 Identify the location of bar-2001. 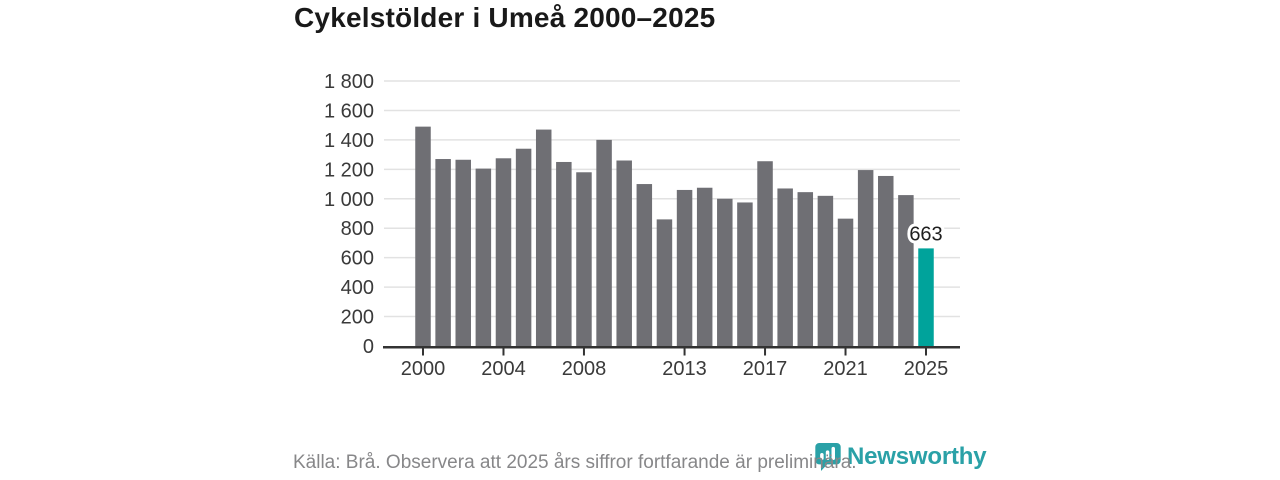
(443, 252).